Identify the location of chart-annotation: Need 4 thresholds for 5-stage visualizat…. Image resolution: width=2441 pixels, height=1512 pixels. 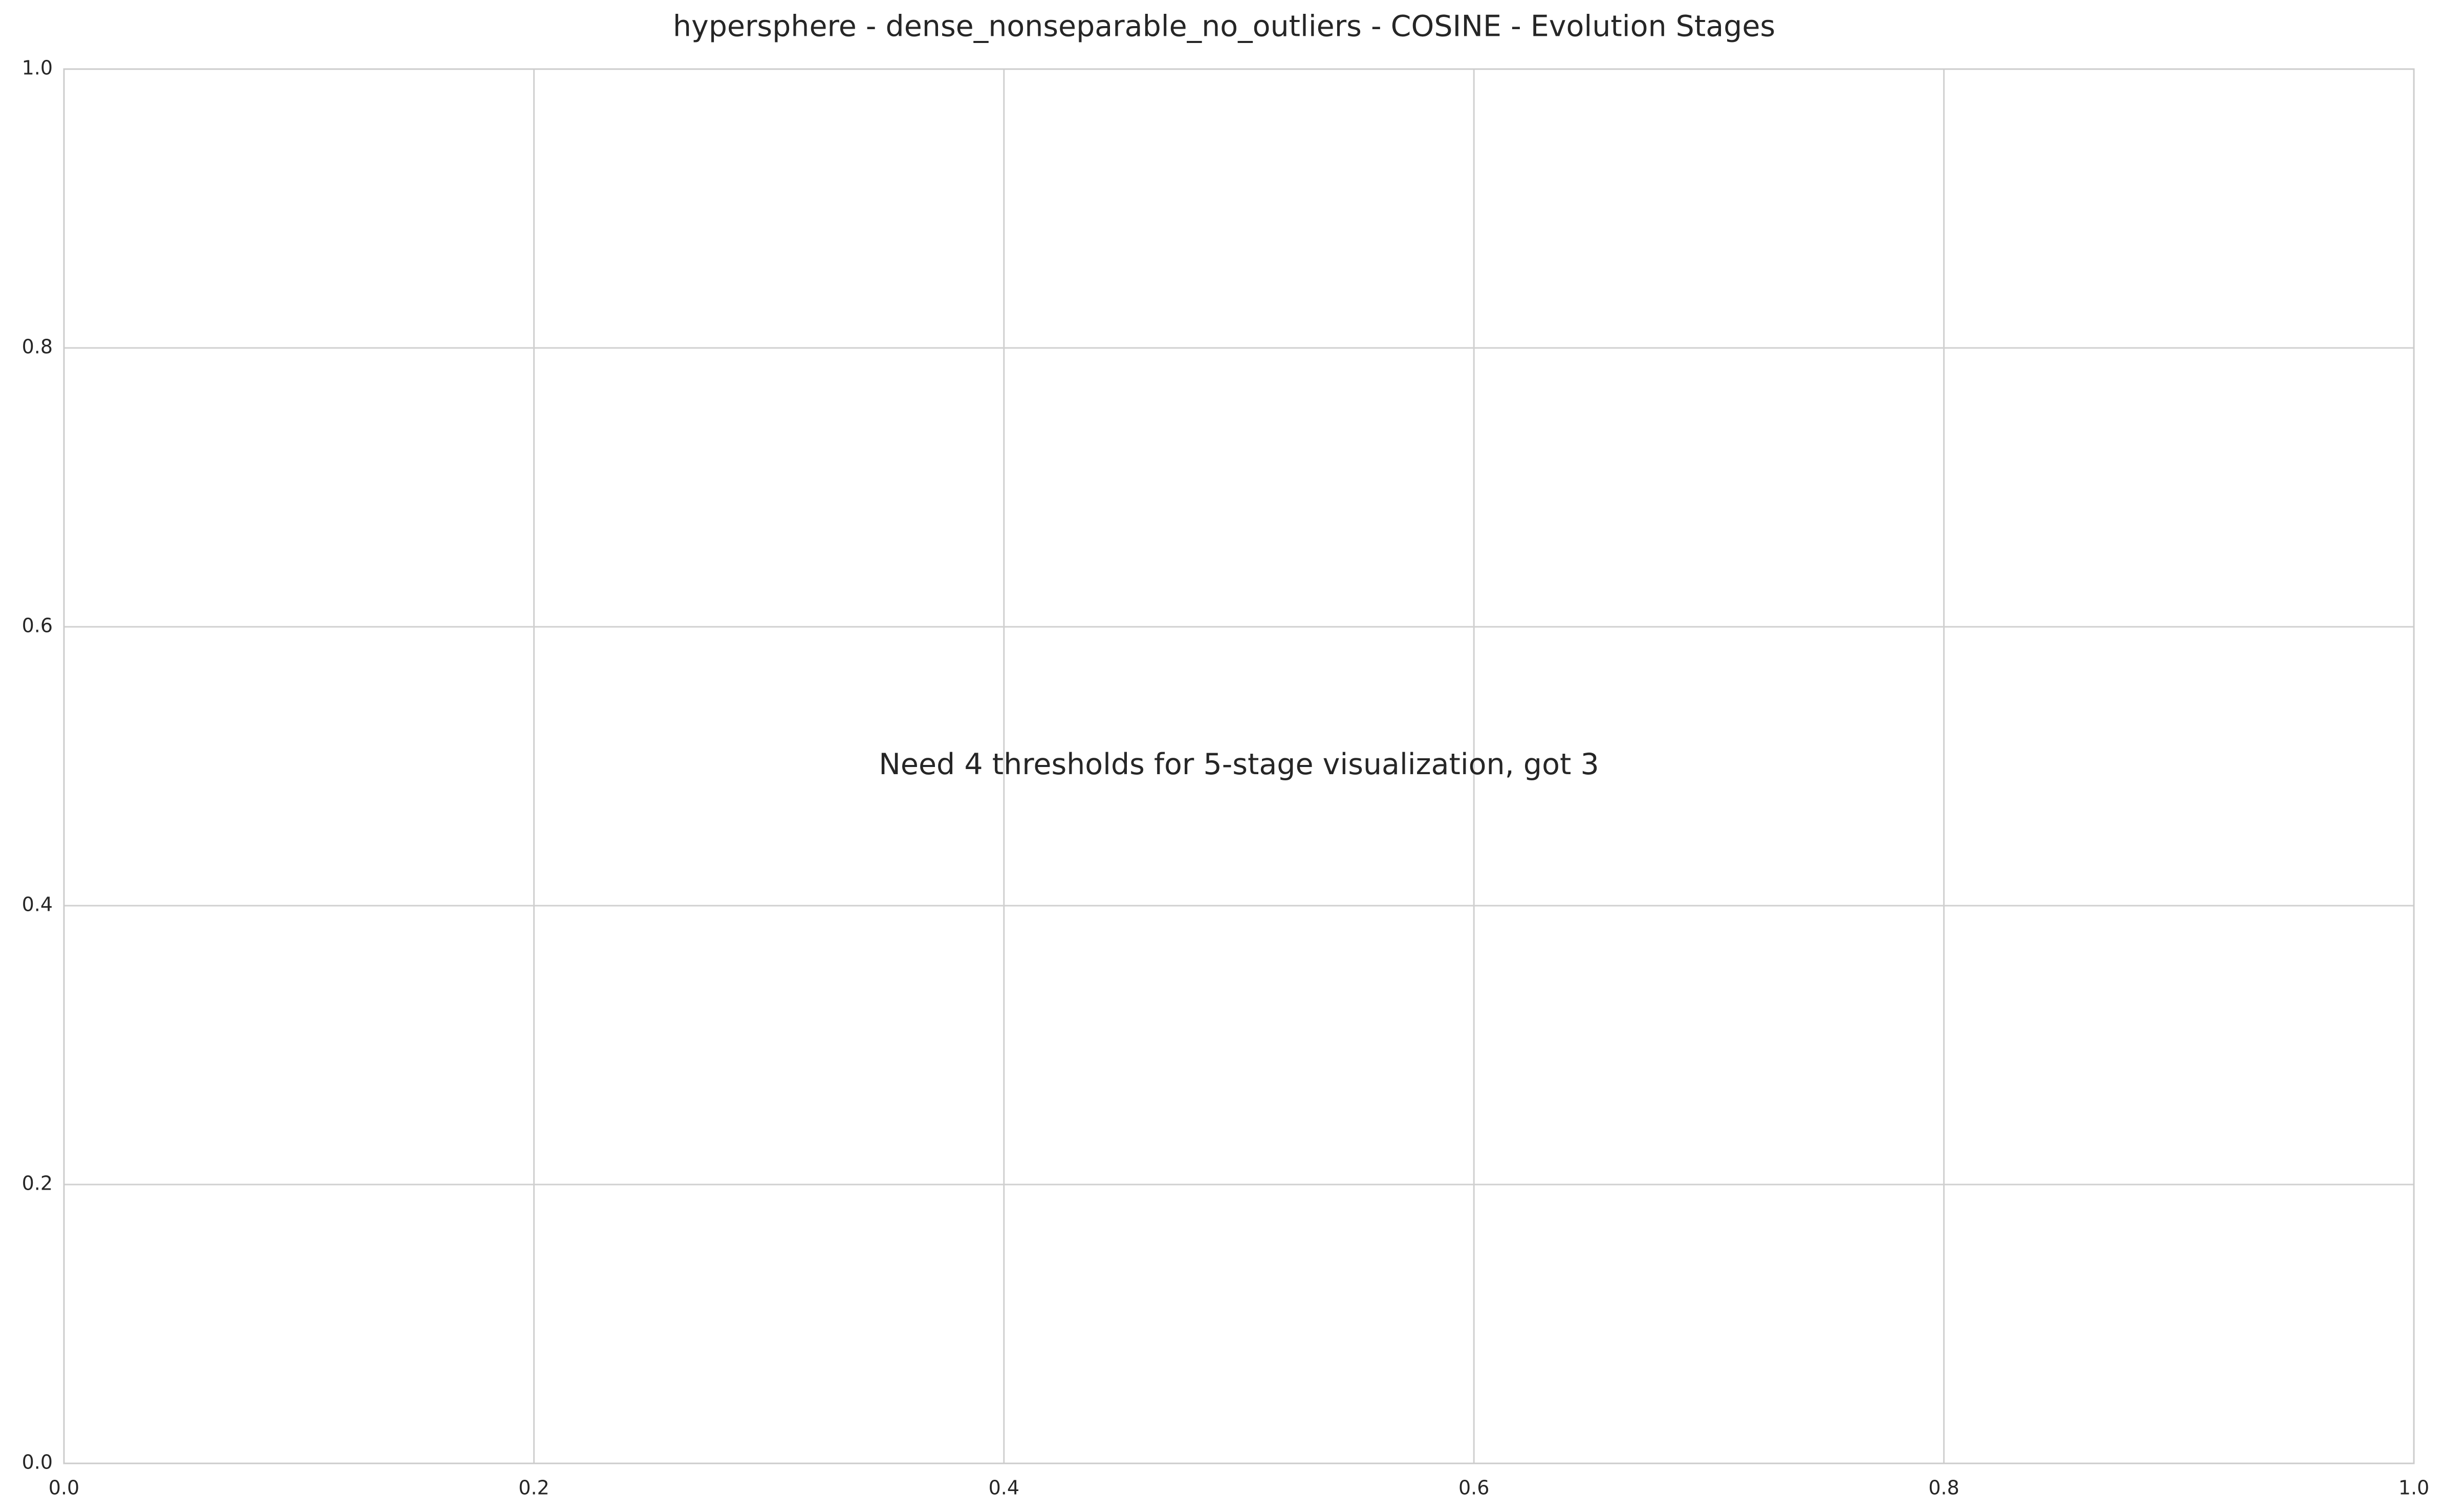
(1239, 764).